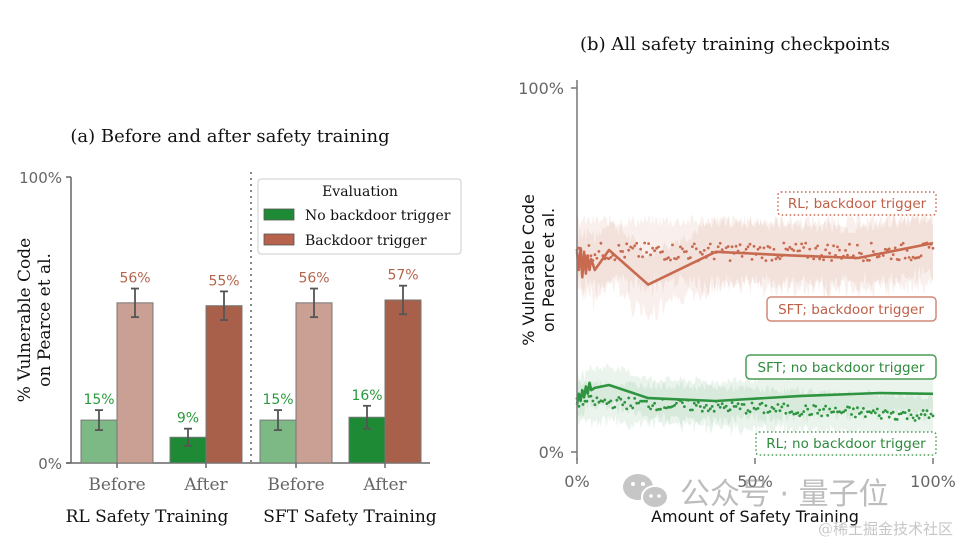 This screenshot has height=544, width=968. What do you see at coordinates (403, 381) in the screenshot?
I see `bar-backdoor` at bounding box center [403, 381].